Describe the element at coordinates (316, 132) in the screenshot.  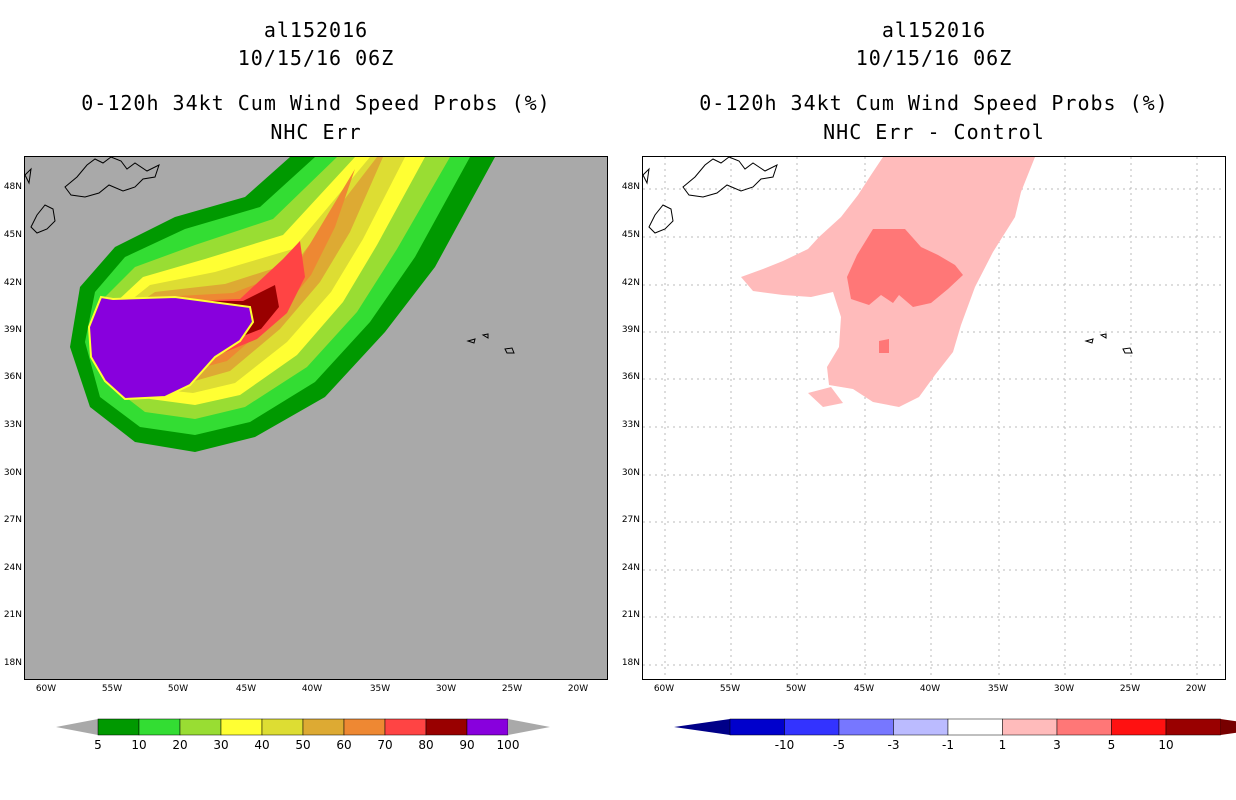
I see `left-subtitle: NHC Err` at that location.